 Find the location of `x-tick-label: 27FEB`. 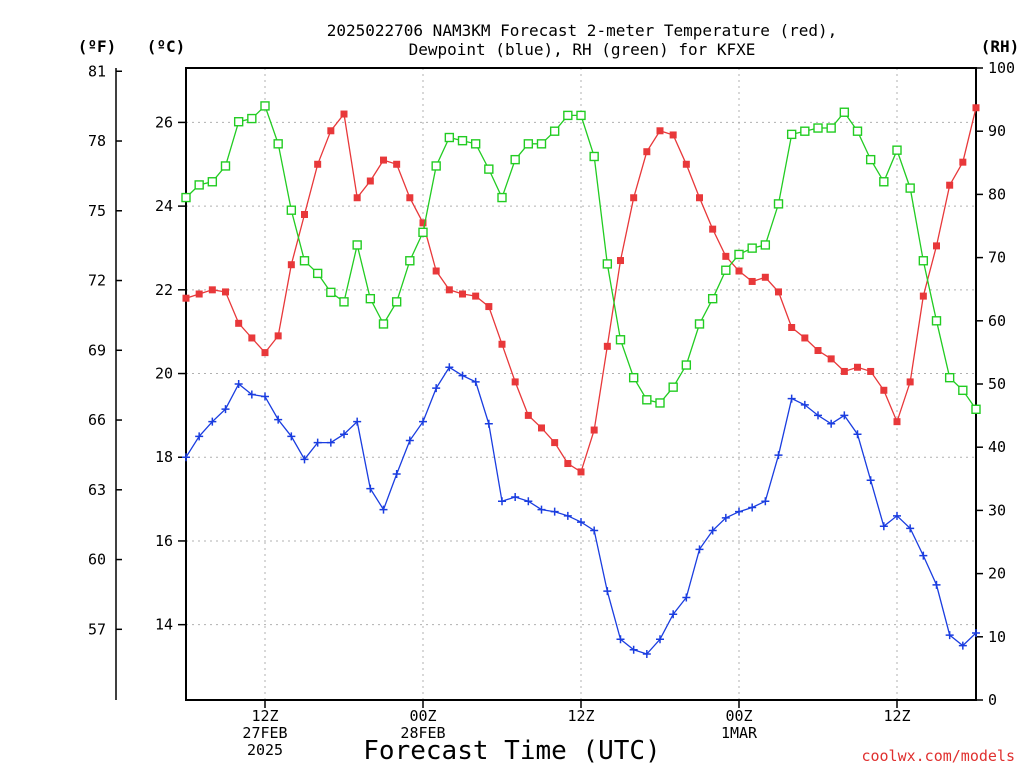

x-tick-label: 27FEB is located at coordinates (264, 733).